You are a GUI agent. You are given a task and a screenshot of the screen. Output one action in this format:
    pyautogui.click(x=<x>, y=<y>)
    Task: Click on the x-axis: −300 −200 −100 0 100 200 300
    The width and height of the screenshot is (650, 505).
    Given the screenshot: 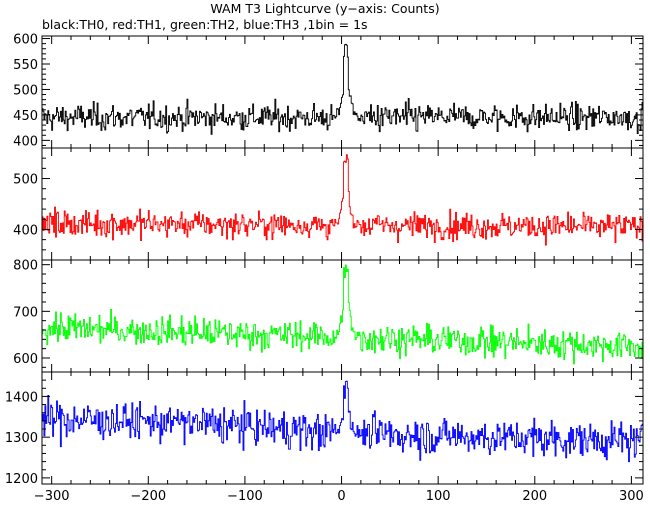 What is the action you would take?
    pyautogui.click(x=339, y=496)
    